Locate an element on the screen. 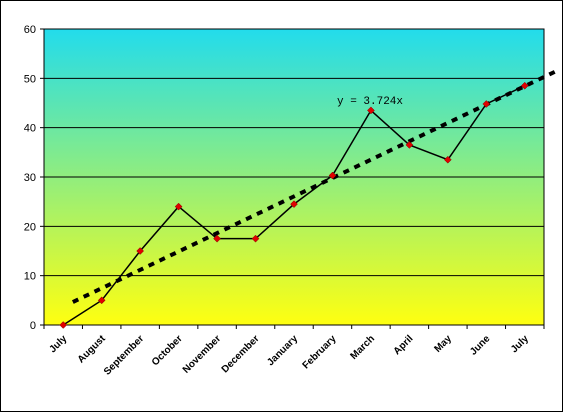 The image size is (564, 413). y-tick-label: 0 is located at coordinates (33, 326).